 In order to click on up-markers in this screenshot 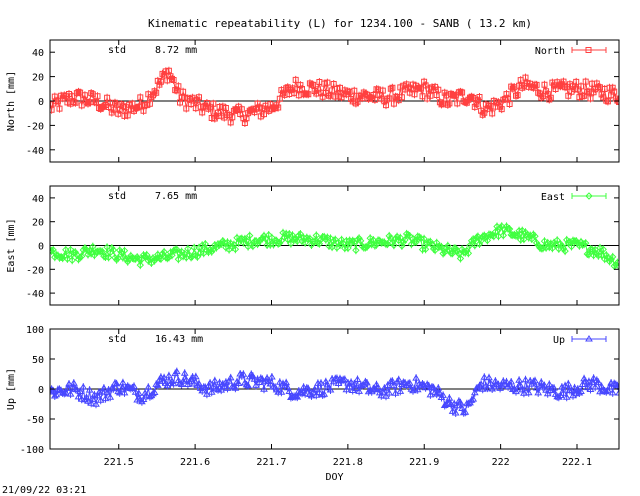, I will do `click(334, 392)`.